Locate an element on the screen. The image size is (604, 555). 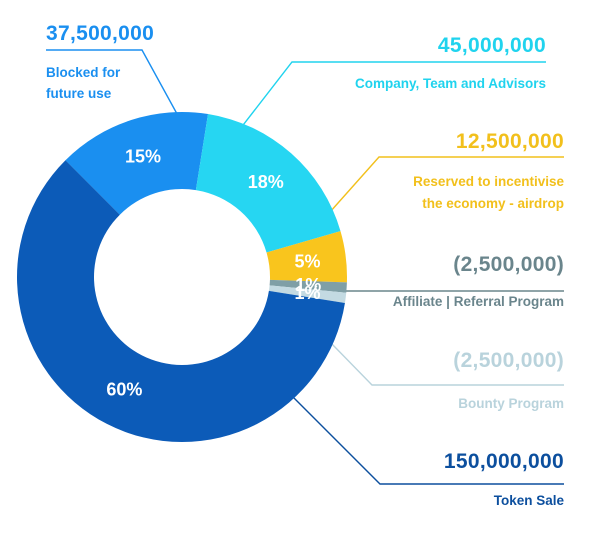
label-company-team-and-advisors-line-1: Company, Team and Advisors is located at coordinates (450, 83).